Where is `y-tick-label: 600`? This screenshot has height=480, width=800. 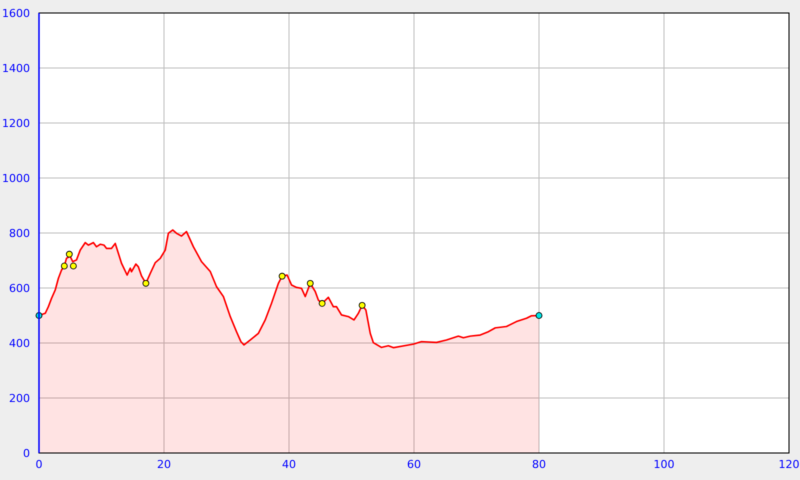 y-tick-label: 600 is located at coordinates (19, 288).